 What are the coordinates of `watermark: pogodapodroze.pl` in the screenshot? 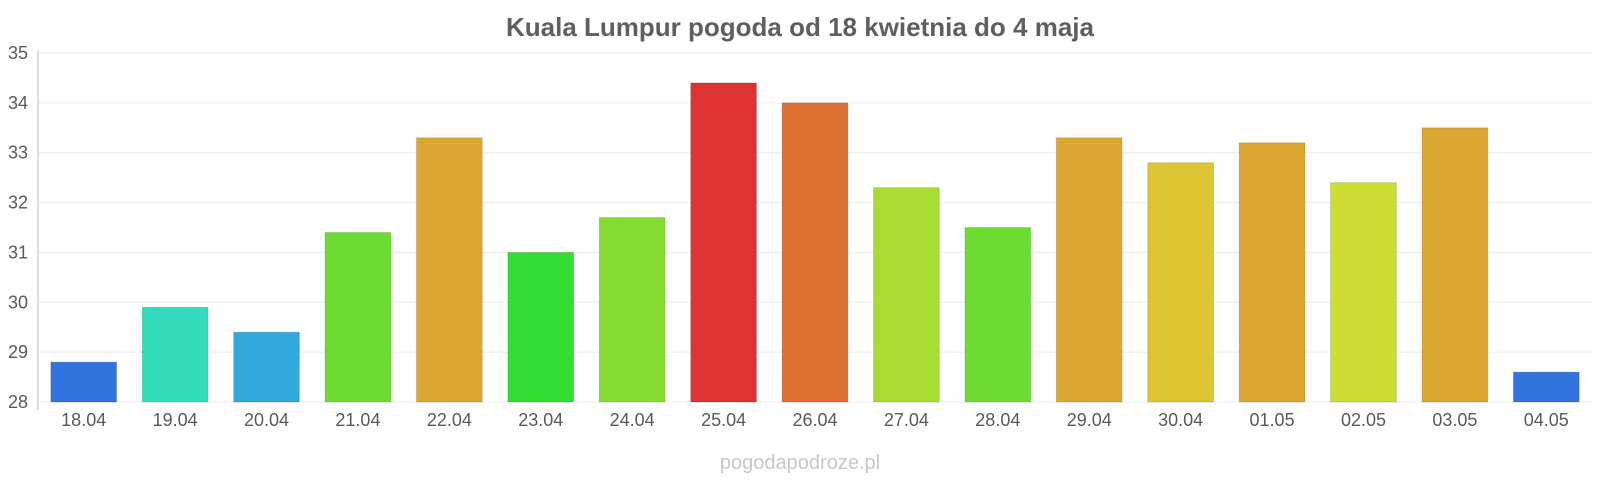 It's located at (800, 463).